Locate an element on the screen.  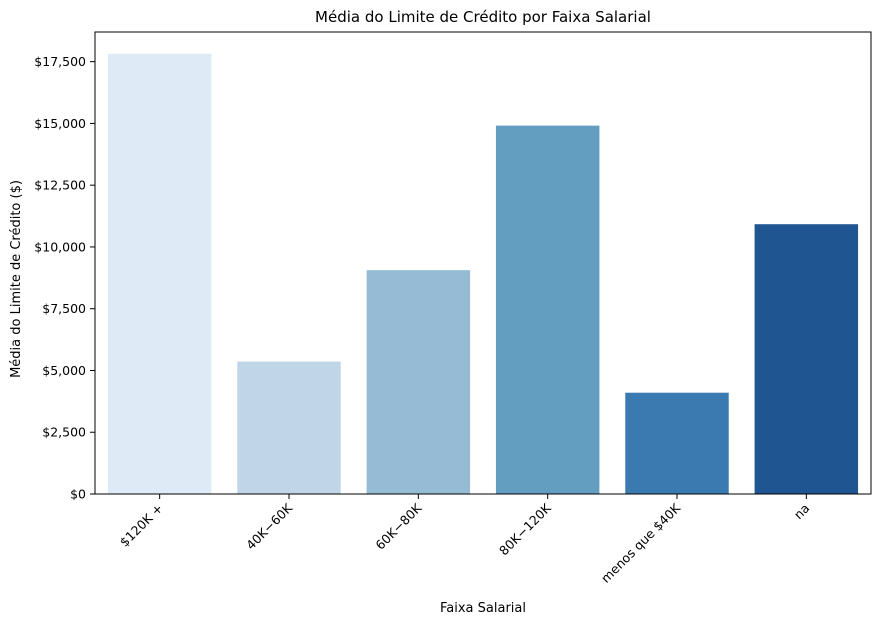
x-tick-label: $120K + is located at coordinates (141, 525).